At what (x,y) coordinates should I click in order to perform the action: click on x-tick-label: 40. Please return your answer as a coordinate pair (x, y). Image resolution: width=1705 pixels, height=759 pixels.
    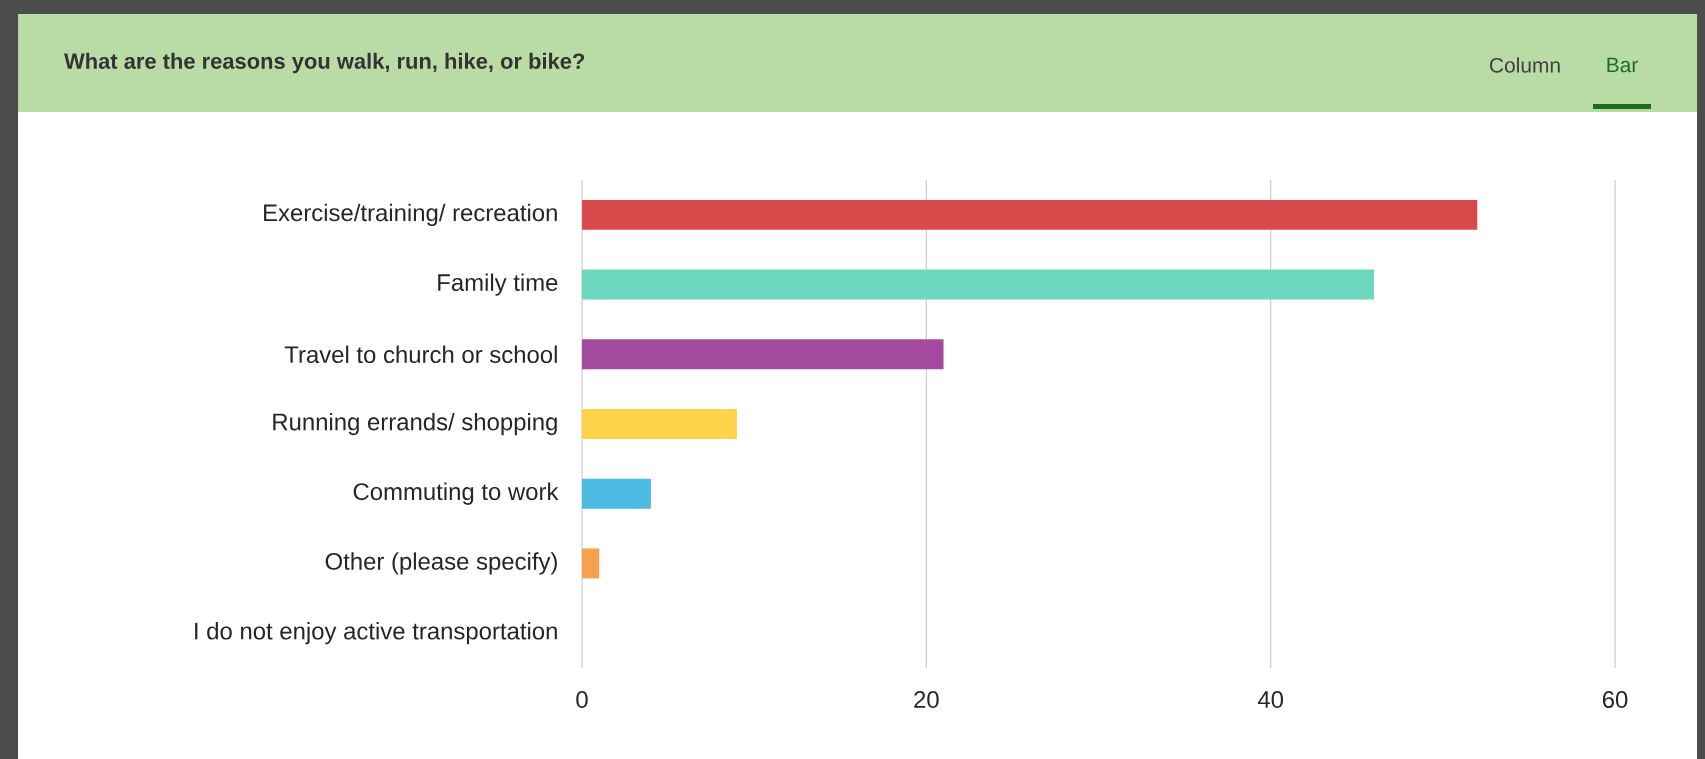
    Looking at the image, I should click on (1270, 699).